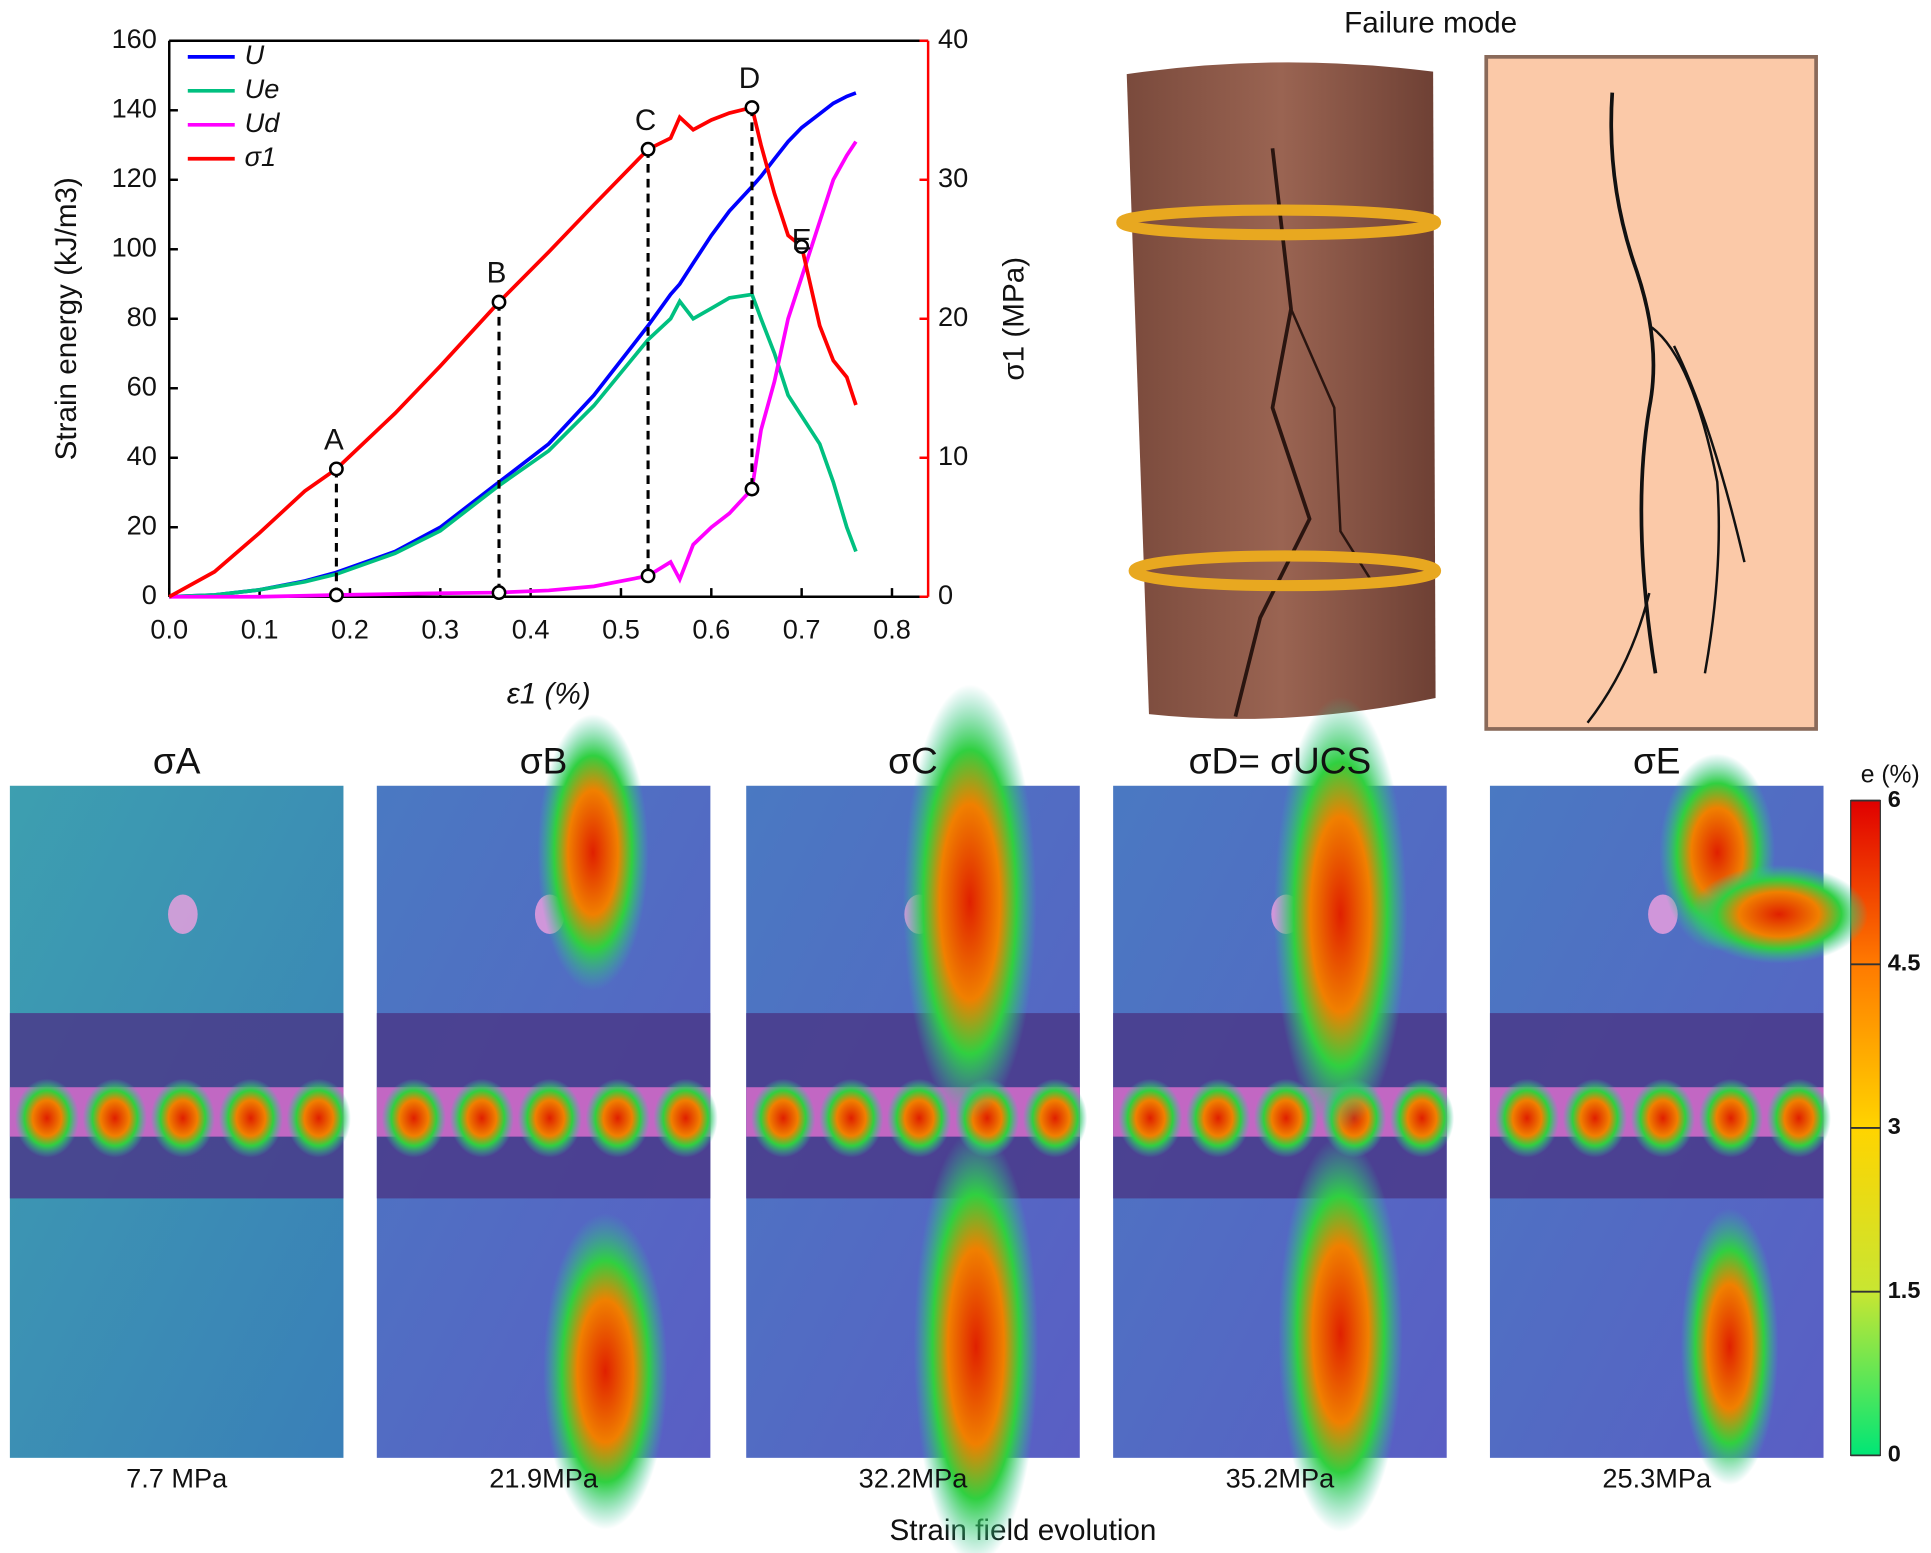  What do you see at coordinates (1022, 1530) in the screenshot?
I see `strain-field-title: Strain field evolution` at bounding box center [1022, 1530].